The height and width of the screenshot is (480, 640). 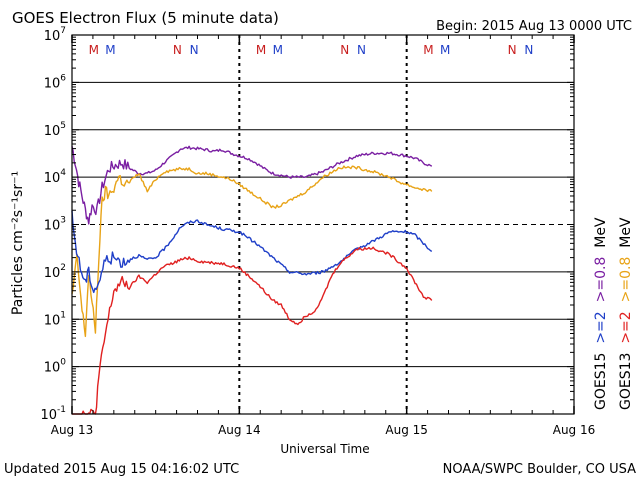 I want to click on begin-label: Begin: 2015 Aug 13 0000 UTC, so click(x=534, y=26).